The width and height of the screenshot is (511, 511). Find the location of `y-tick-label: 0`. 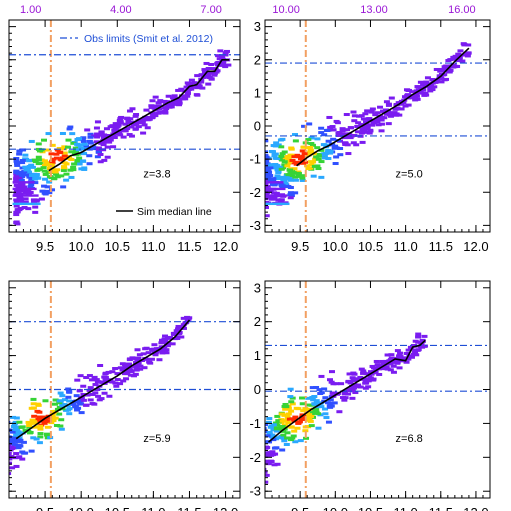

y-tick-label: 0 is located at coordinates (257, 389).